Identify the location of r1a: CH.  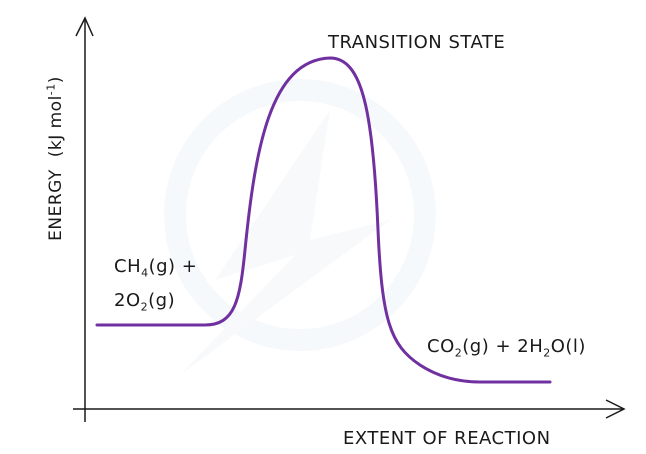
(128, 266).